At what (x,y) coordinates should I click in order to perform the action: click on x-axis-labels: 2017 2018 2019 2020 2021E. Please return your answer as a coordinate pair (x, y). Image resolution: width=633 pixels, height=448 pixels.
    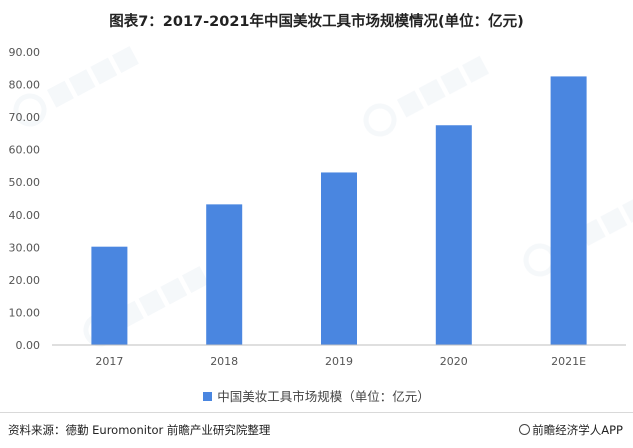
    Looking at the image, I should click on (340, 361).